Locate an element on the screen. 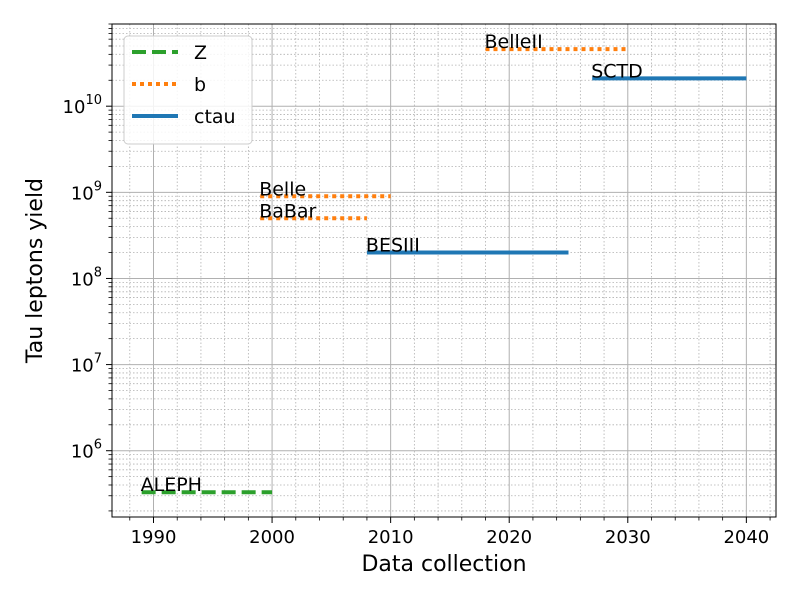  legend-label-z: Z is located at coordinates (200, 53).